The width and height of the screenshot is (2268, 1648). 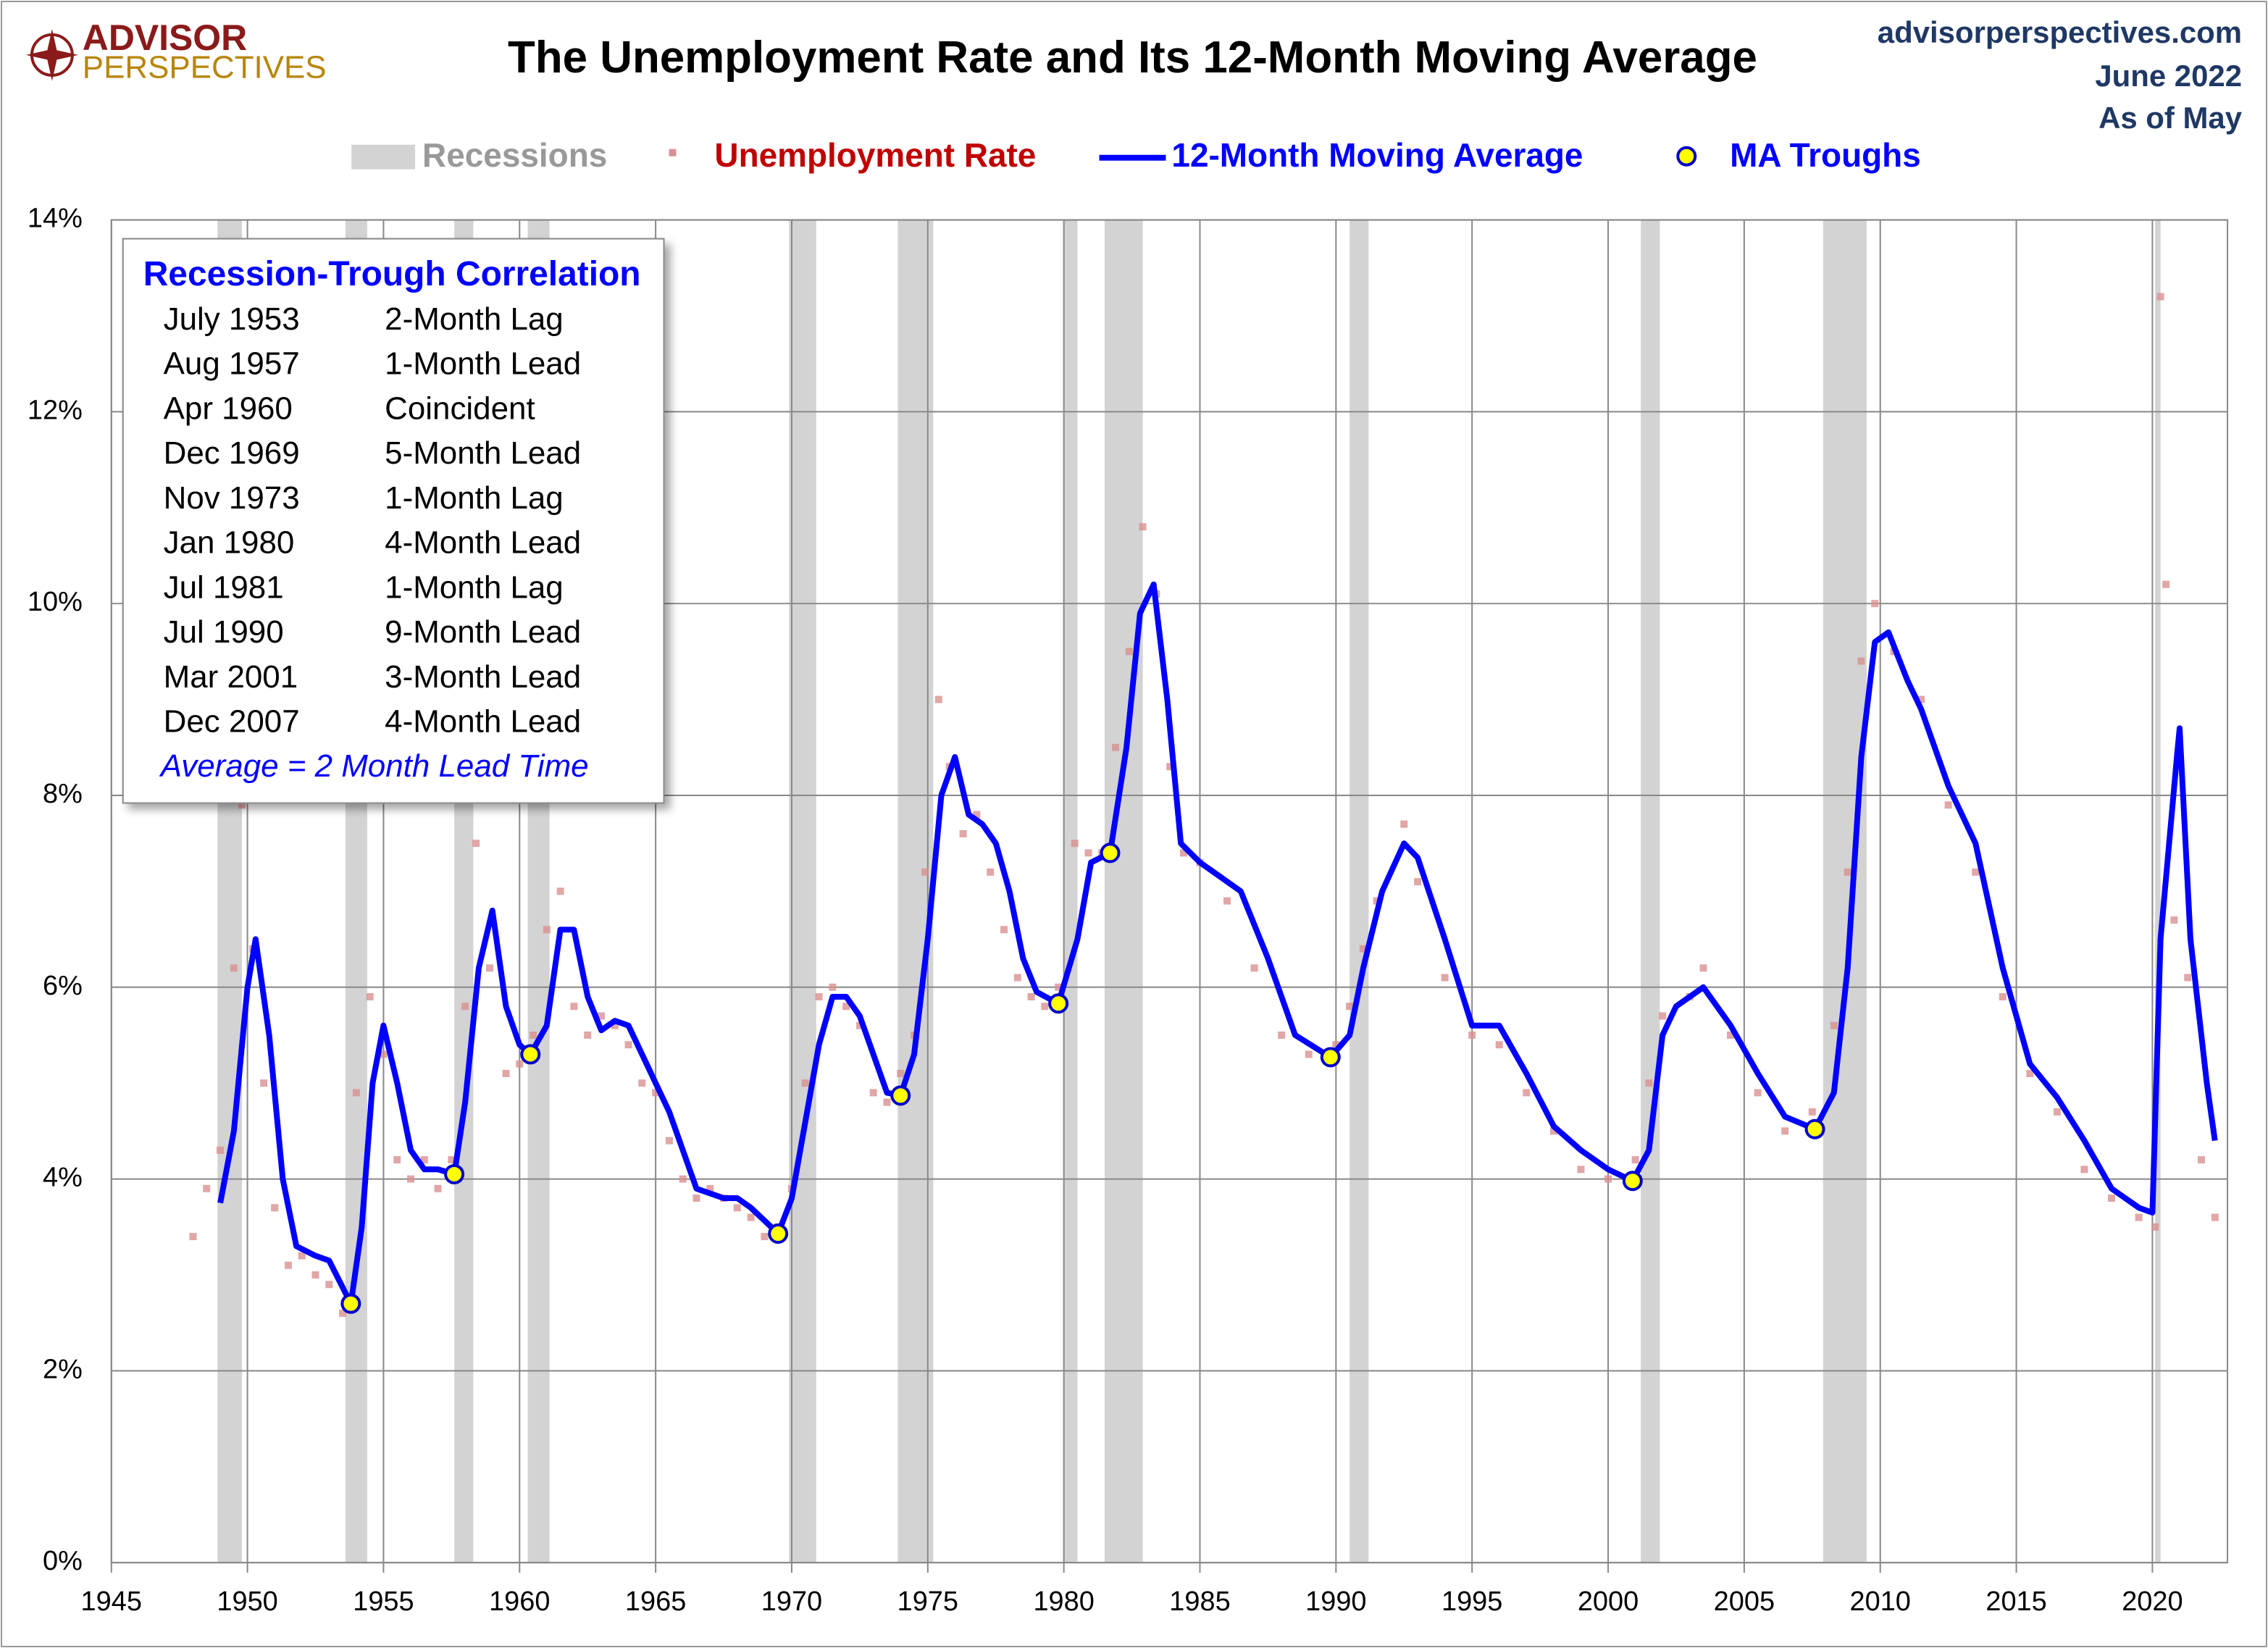 What do you see at coordinates (475, 319) in the screenshot?
I see `table-cell: 2-Month Lag` at bounding box center [475, 319].